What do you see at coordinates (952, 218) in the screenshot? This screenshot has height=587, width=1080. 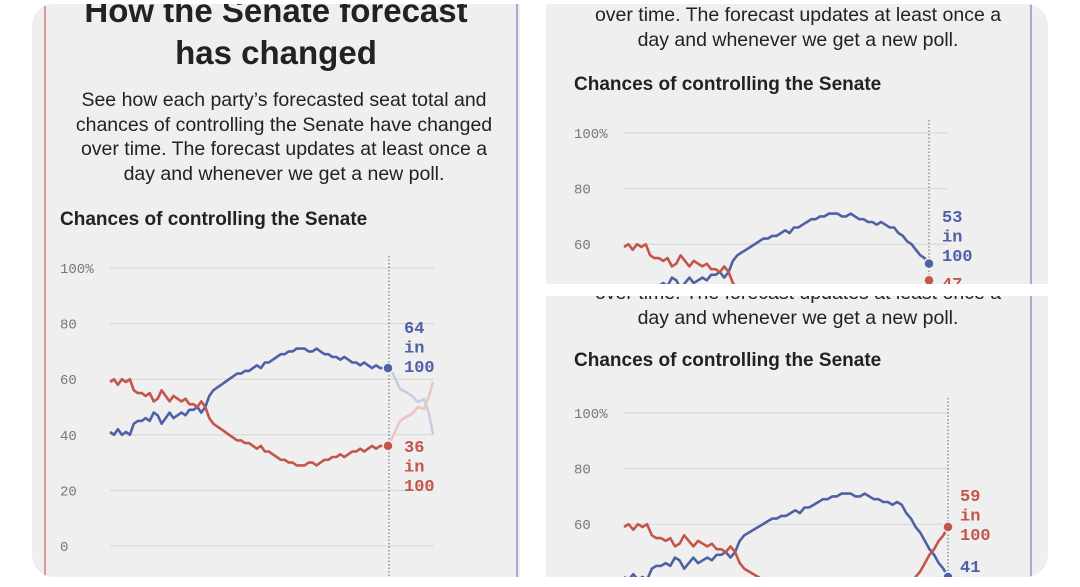 I see `dem-end-label: 53` at bounding box center [952, 218].